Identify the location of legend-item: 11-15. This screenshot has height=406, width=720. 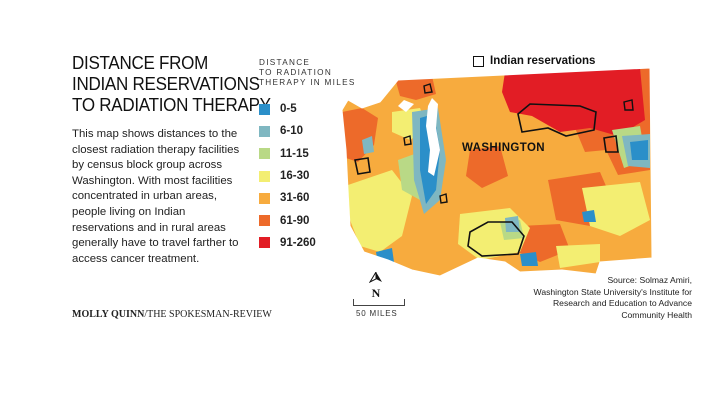
(287, 154).